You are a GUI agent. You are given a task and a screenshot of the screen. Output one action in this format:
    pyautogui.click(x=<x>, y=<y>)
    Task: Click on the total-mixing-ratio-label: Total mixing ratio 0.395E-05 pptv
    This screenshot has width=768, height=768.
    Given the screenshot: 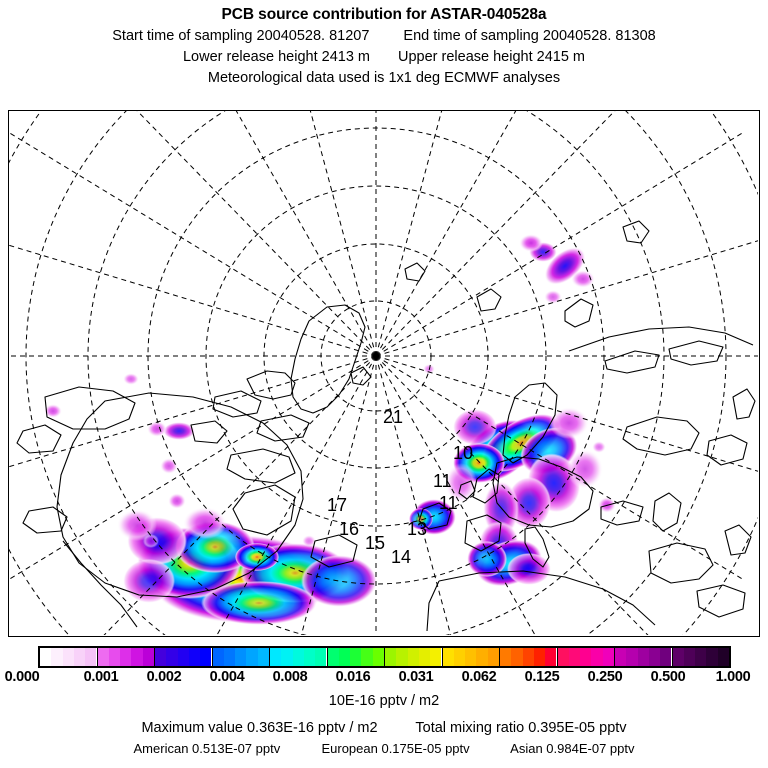 What is the action you would take?
    pyautogui.click(x=521, y=728)
    